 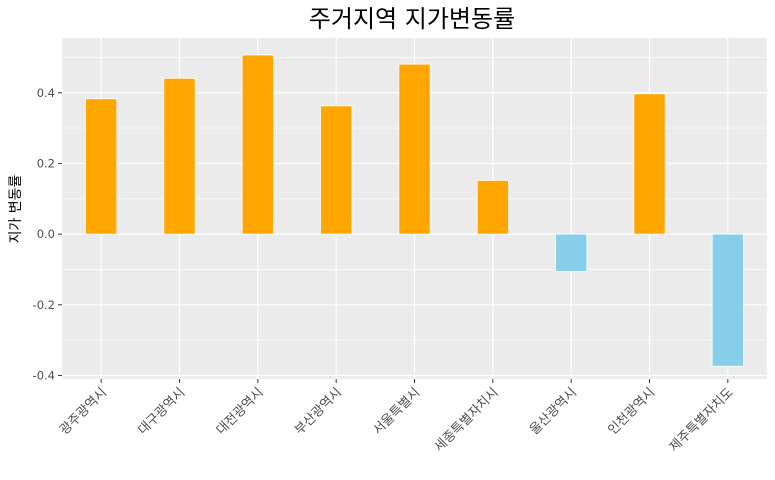 What do you see at coordinates (412, 19) in the screenshot?
I see `chart-title: 주거지역 지가변동률` at bounding box center [412, 19].